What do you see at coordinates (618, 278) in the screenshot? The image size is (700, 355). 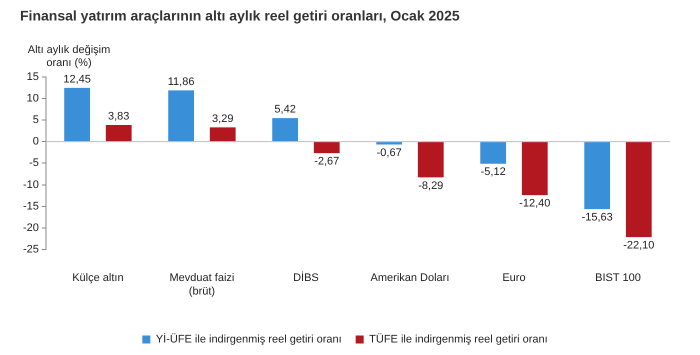 I see `x-tick-label: BIST 100` at bounding box center [618, 278].